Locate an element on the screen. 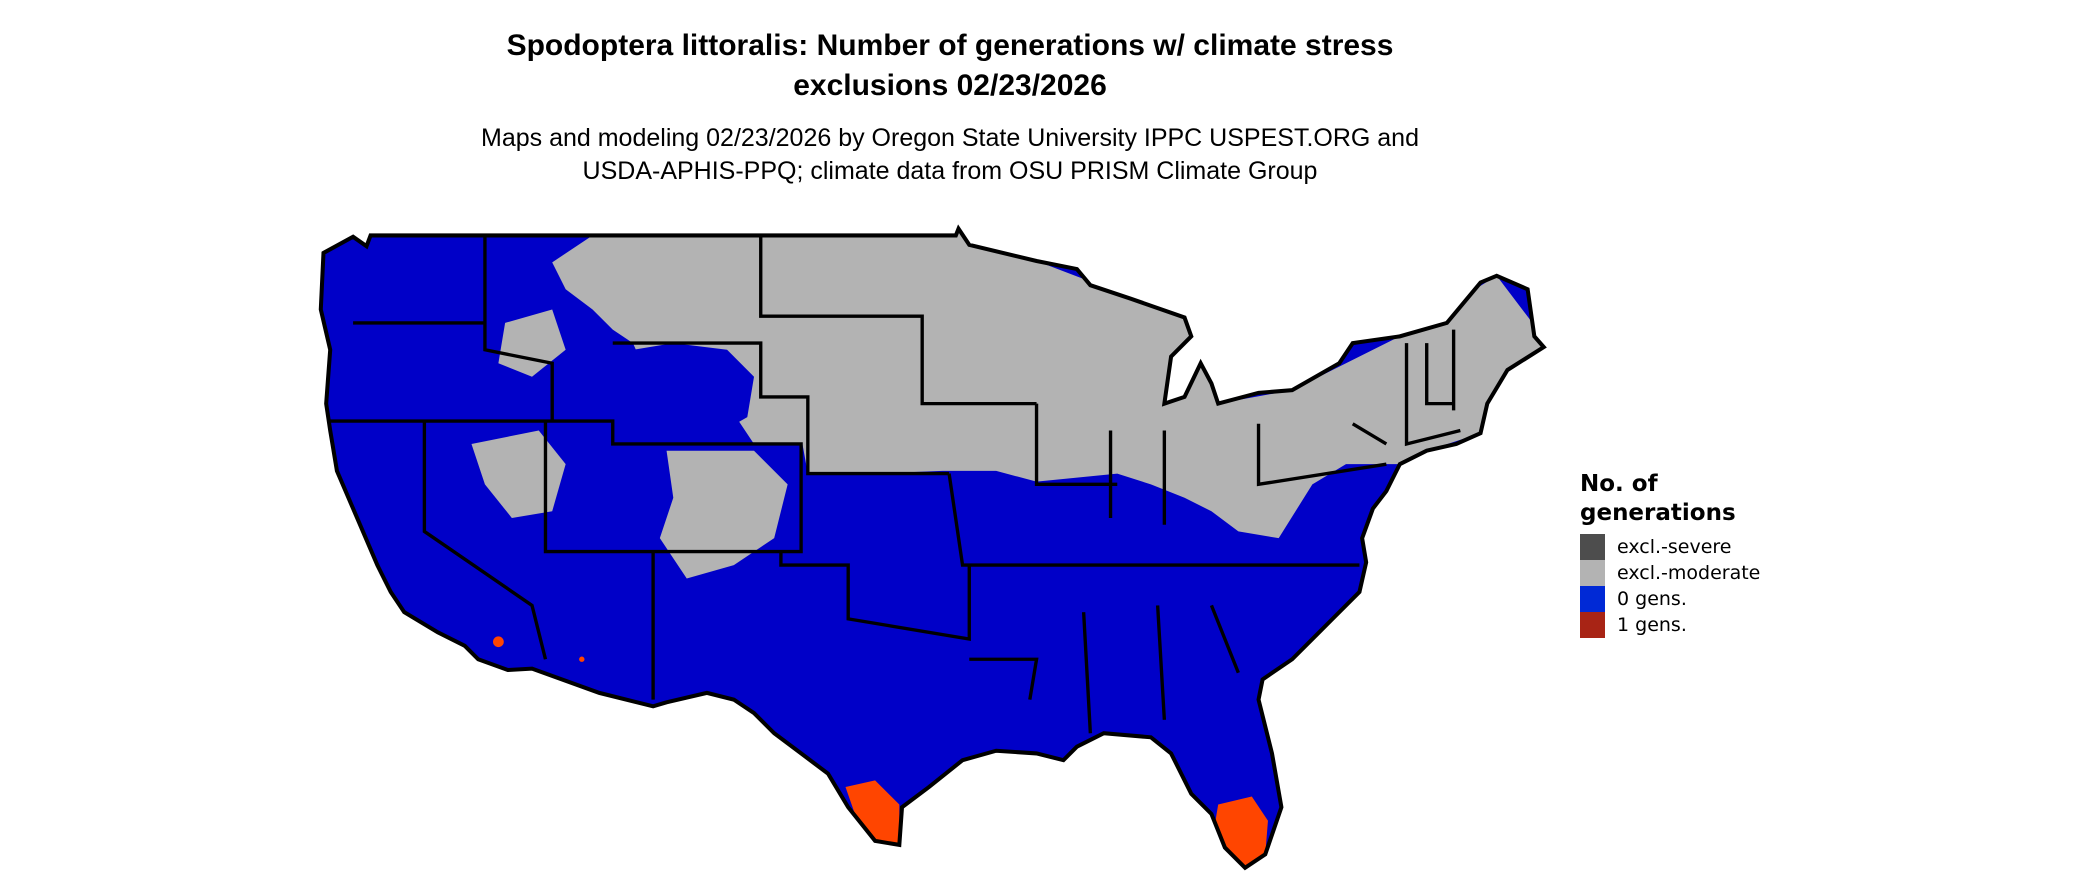 This screenshot has height=892, width=2100. legend-title-line-2: generations is located at coordinates (1658, 513).